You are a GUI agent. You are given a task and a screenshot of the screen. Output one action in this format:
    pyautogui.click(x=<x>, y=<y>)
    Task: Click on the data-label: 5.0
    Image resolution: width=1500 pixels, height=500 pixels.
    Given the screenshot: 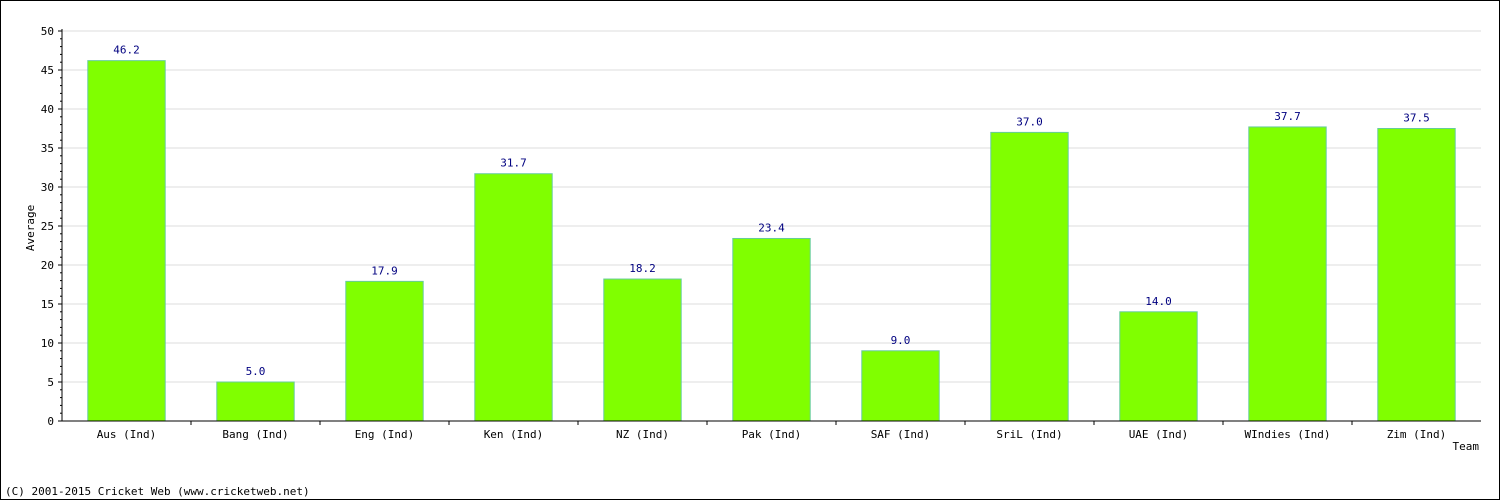 What is the action you would take?
    pyautogui.click(x=256, y=371)
    